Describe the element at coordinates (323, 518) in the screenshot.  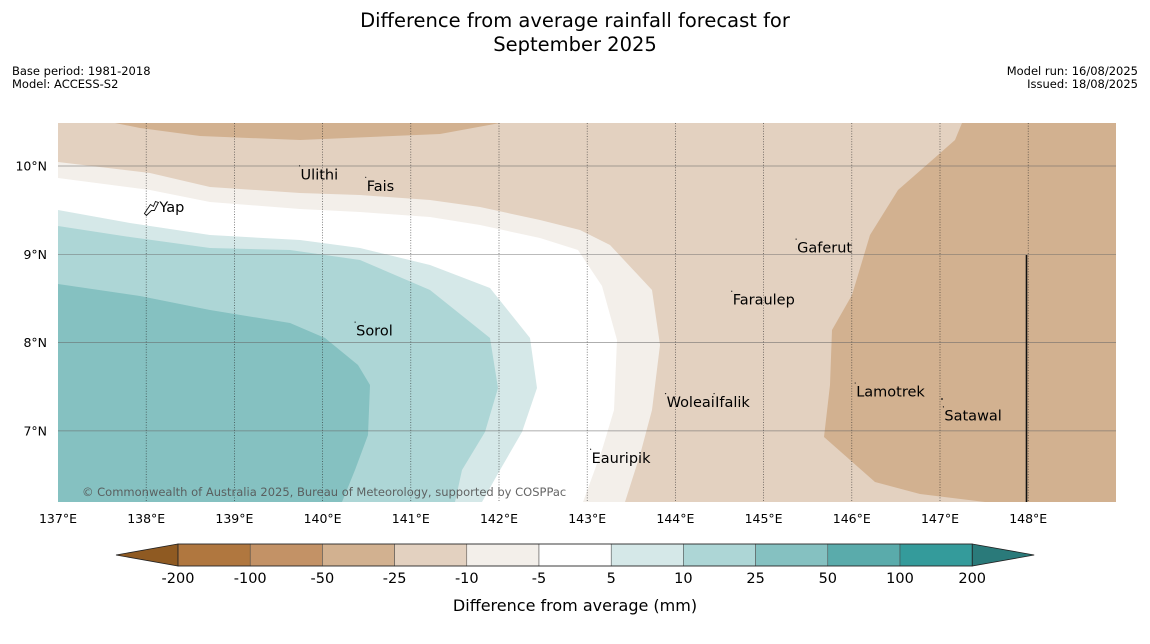
I see `lon-tick-label: 140°E` at that location.